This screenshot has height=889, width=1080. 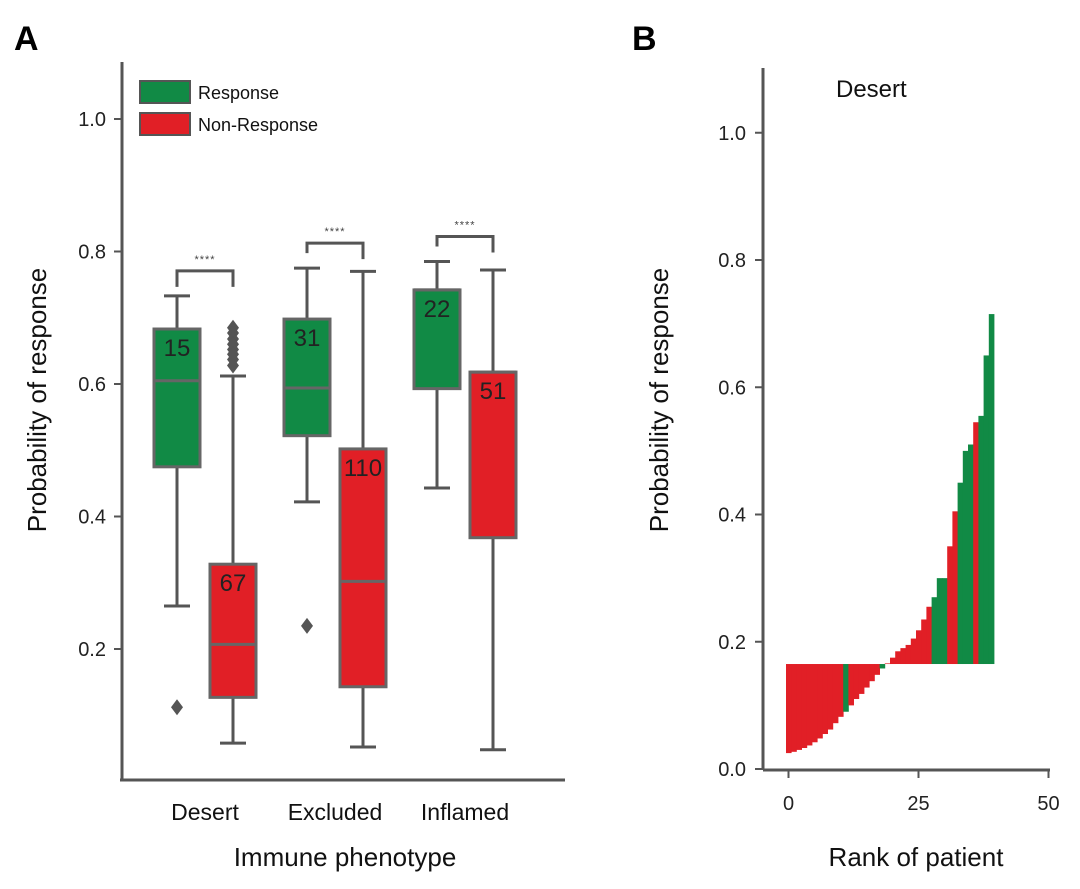 What do you see at coordinates (238, 93) in the screenshot?
I see `legend-response-label: Response` at bounding box center [238, 93].